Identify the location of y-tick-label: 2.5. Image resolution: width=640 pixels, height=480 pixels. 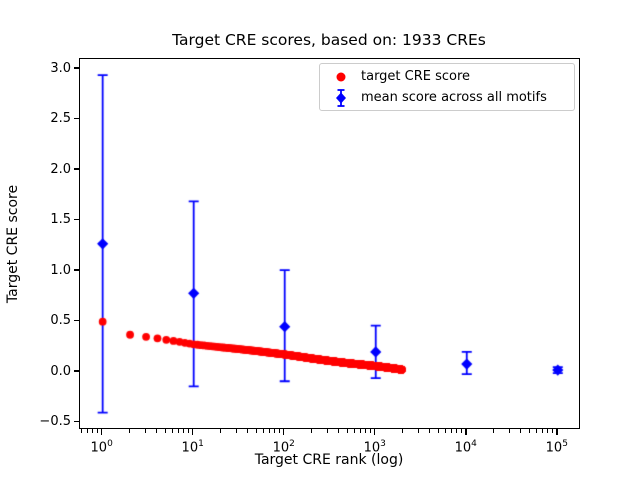
(60, 119).